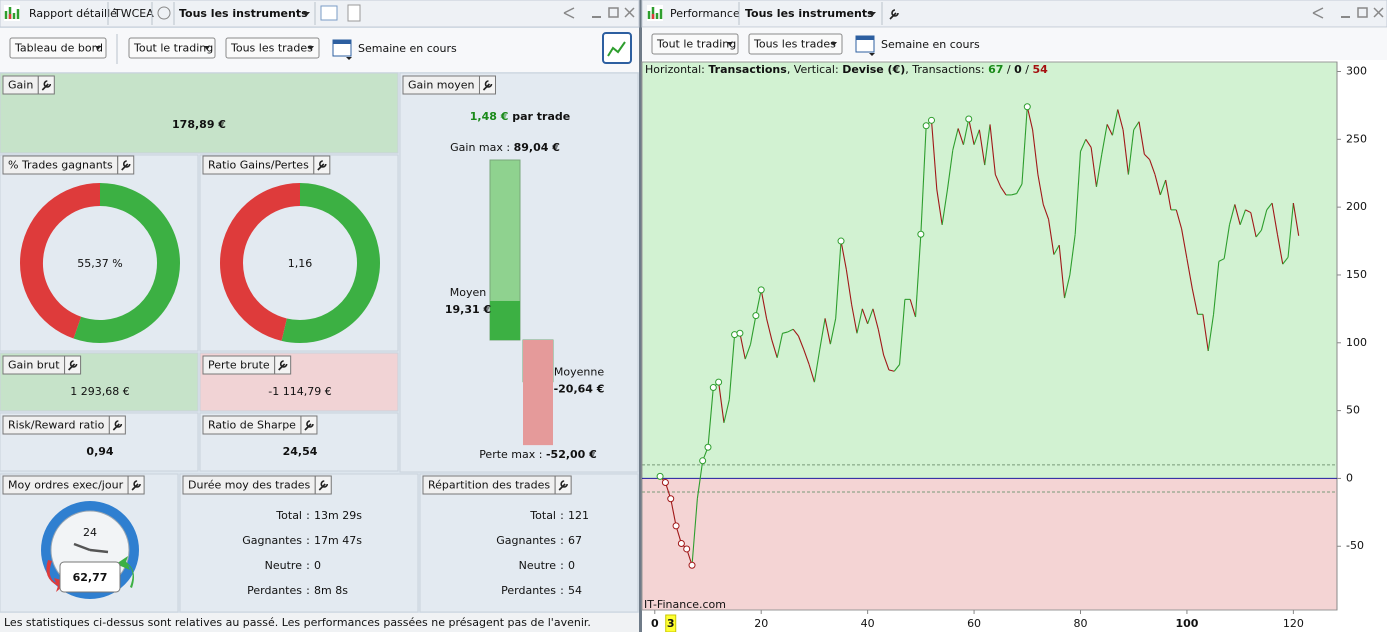  I want to click on tab: TWCEA, so click(133, 13).